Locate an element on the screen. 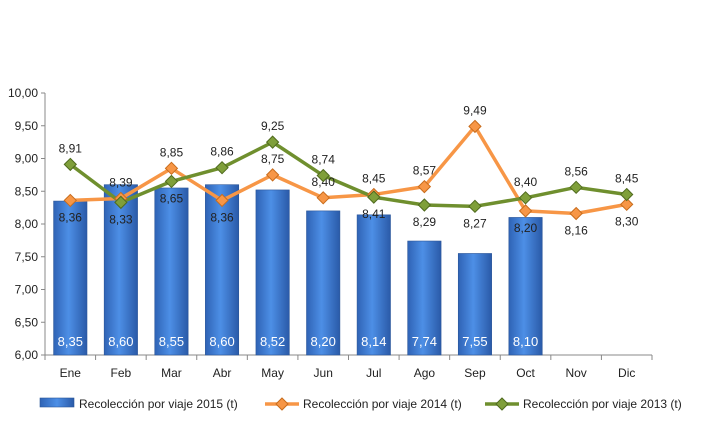 The image size is (716, 426). x-tick-label: Oct is located at coordinates (525, 373).